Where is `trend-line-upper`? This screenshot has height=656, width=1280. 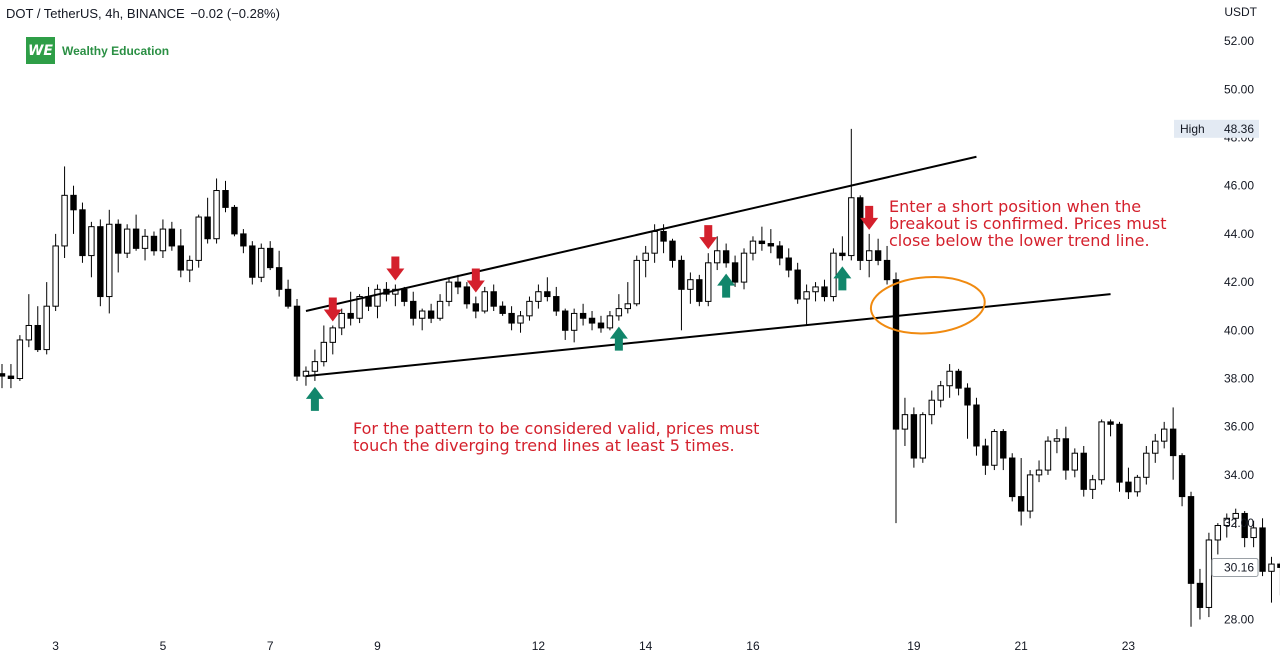
trend-line-upper is located at coordinates (641, 233).